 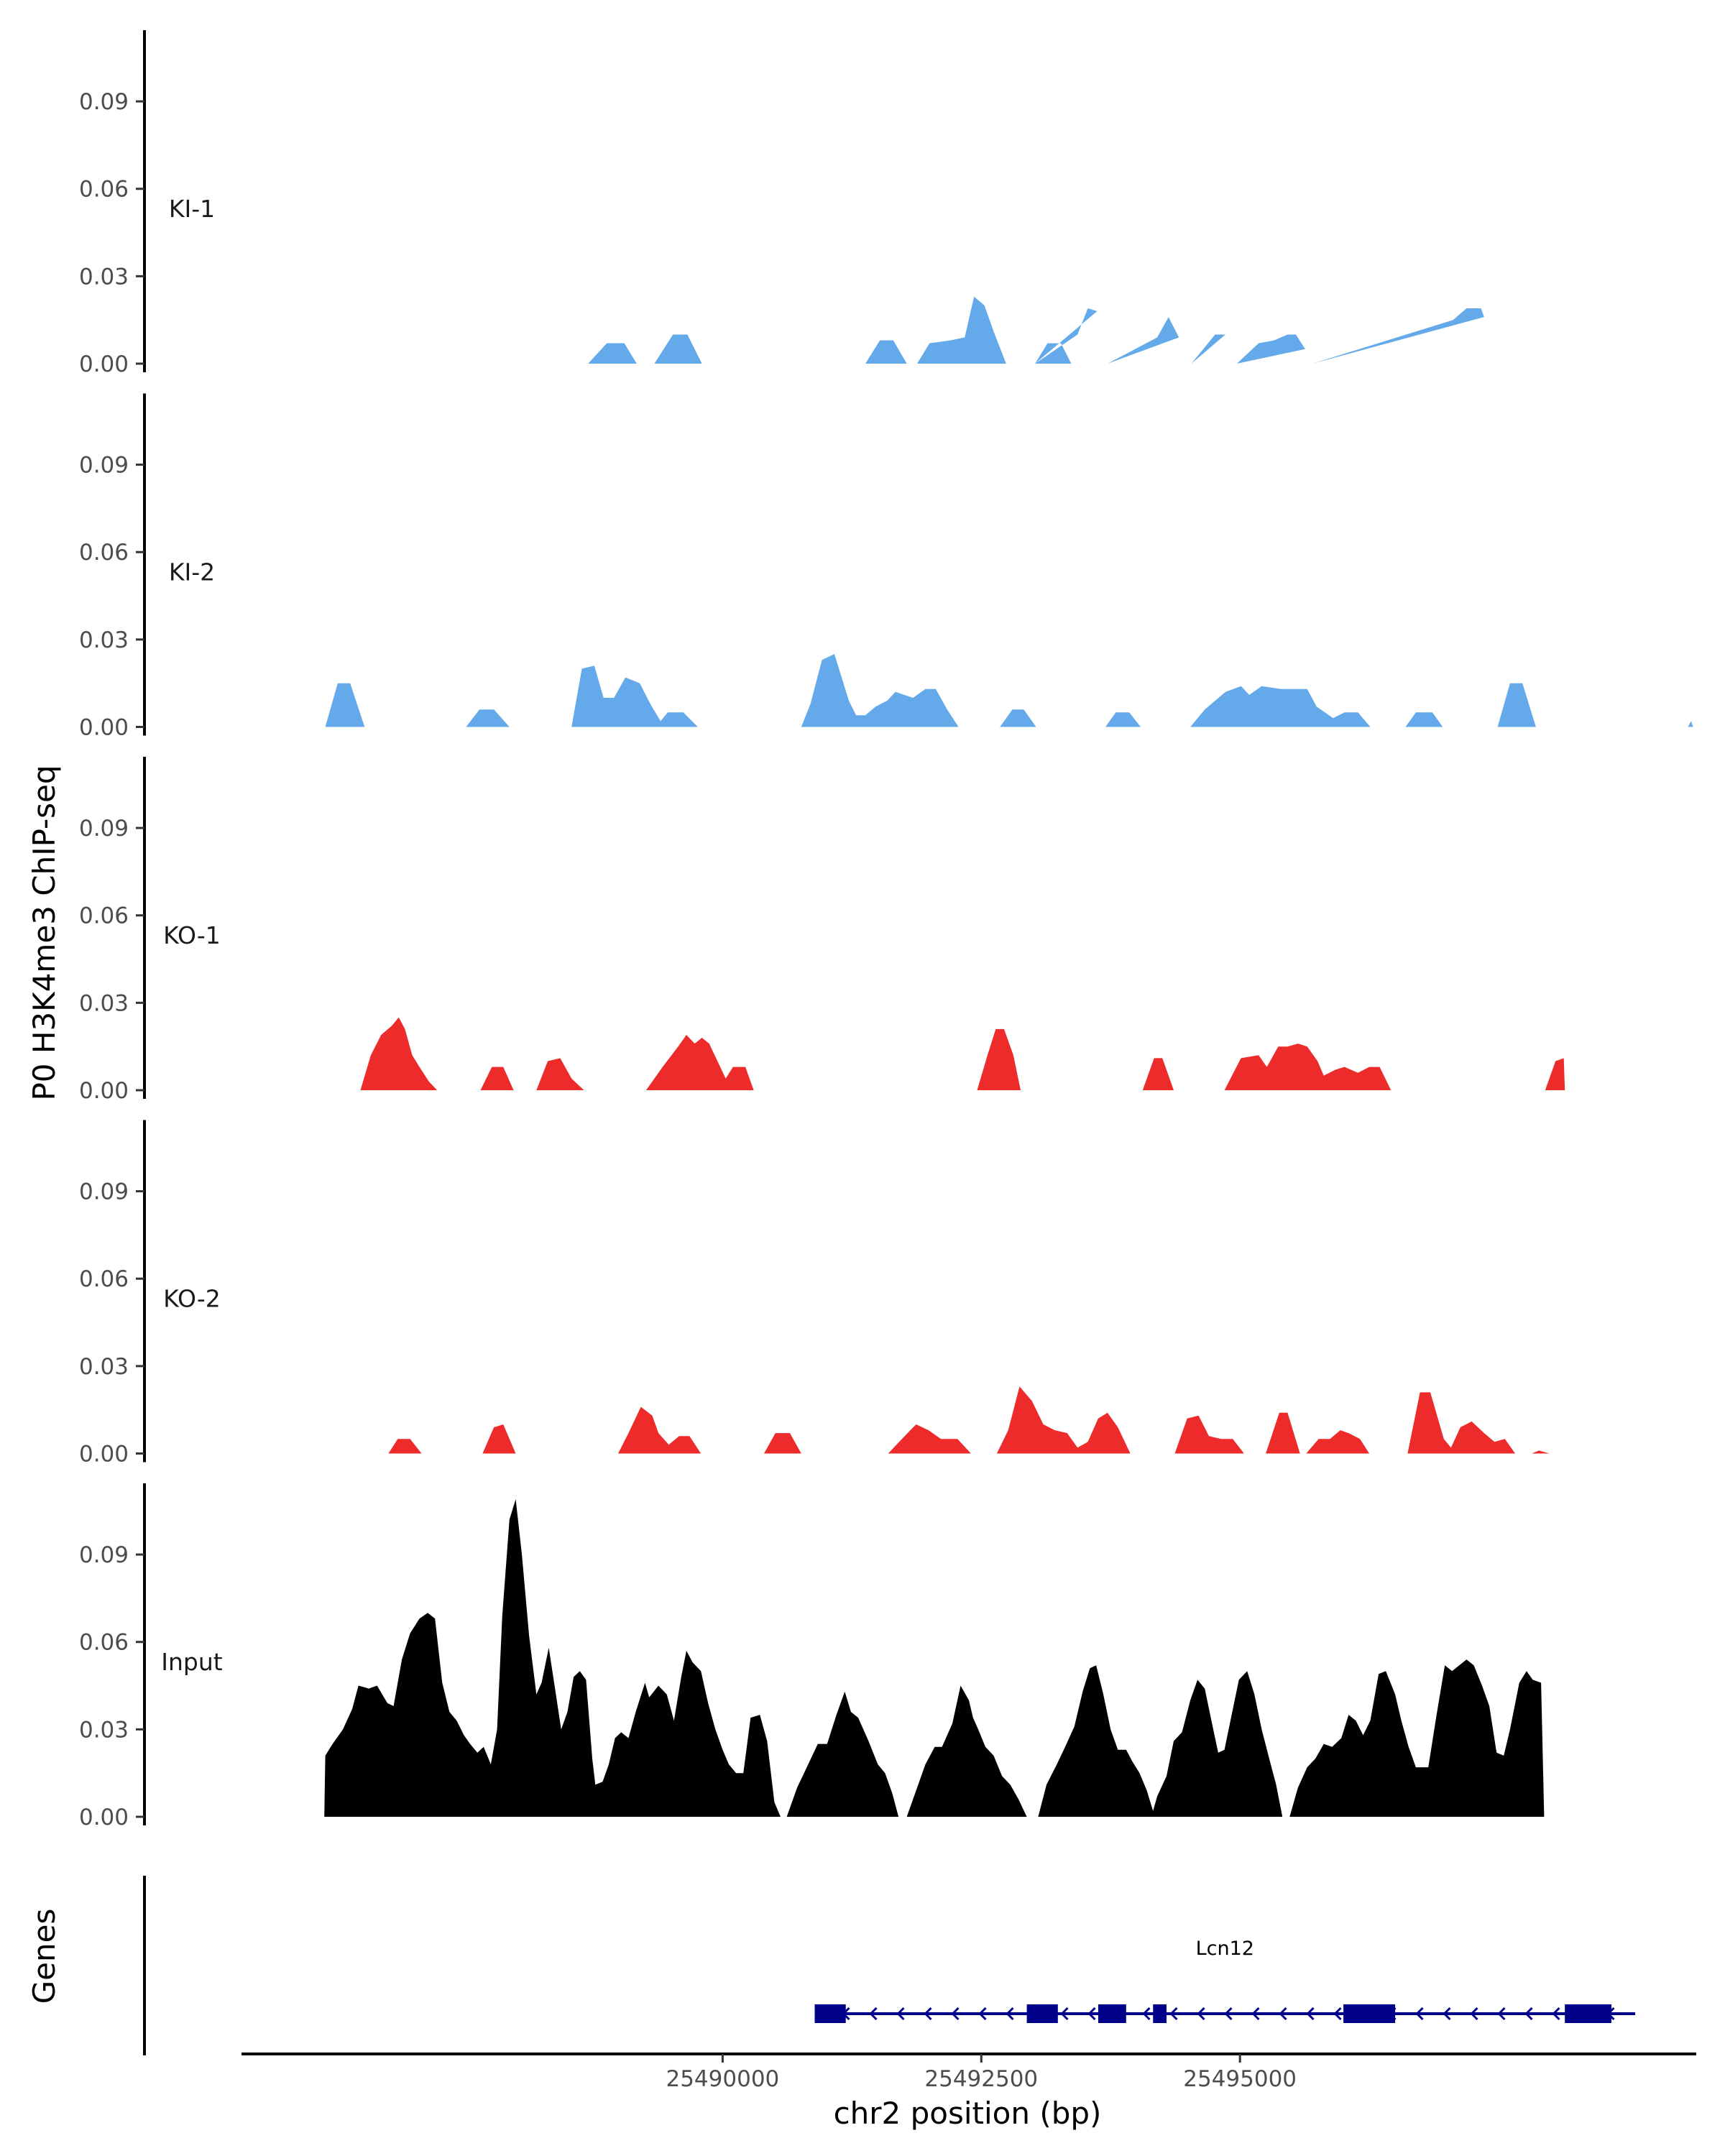 I want to click on gene-lcn12: Lcn12, so click(x=1225, y=1980).